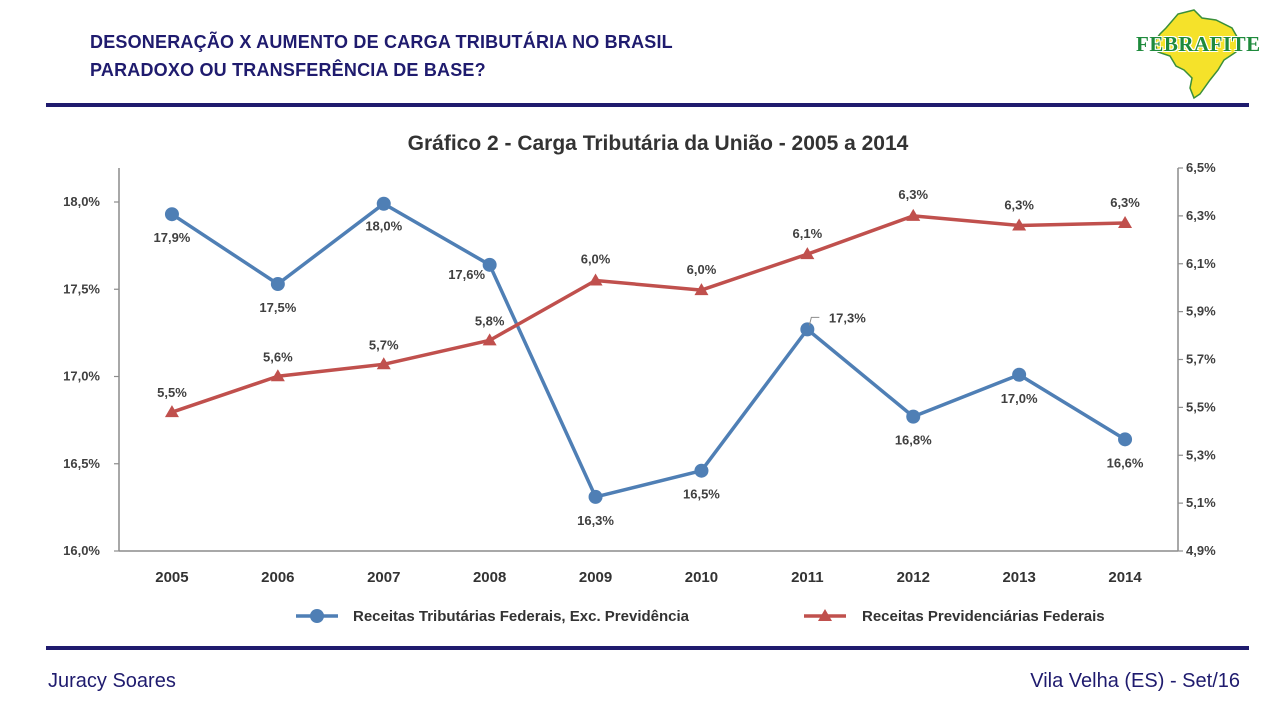  I want to click on x-tick-label: 2011, so click(807, 577).